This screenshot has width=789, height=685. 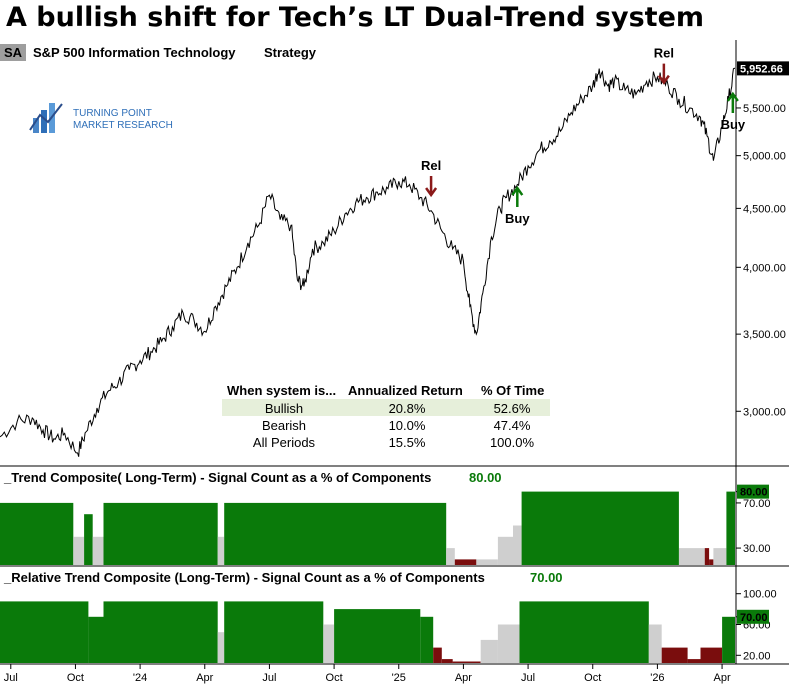 What do you see at coordinates (386, 407) in the screenshot?
I see `stats-table-highlight-row` at bounding box center [386, 407].